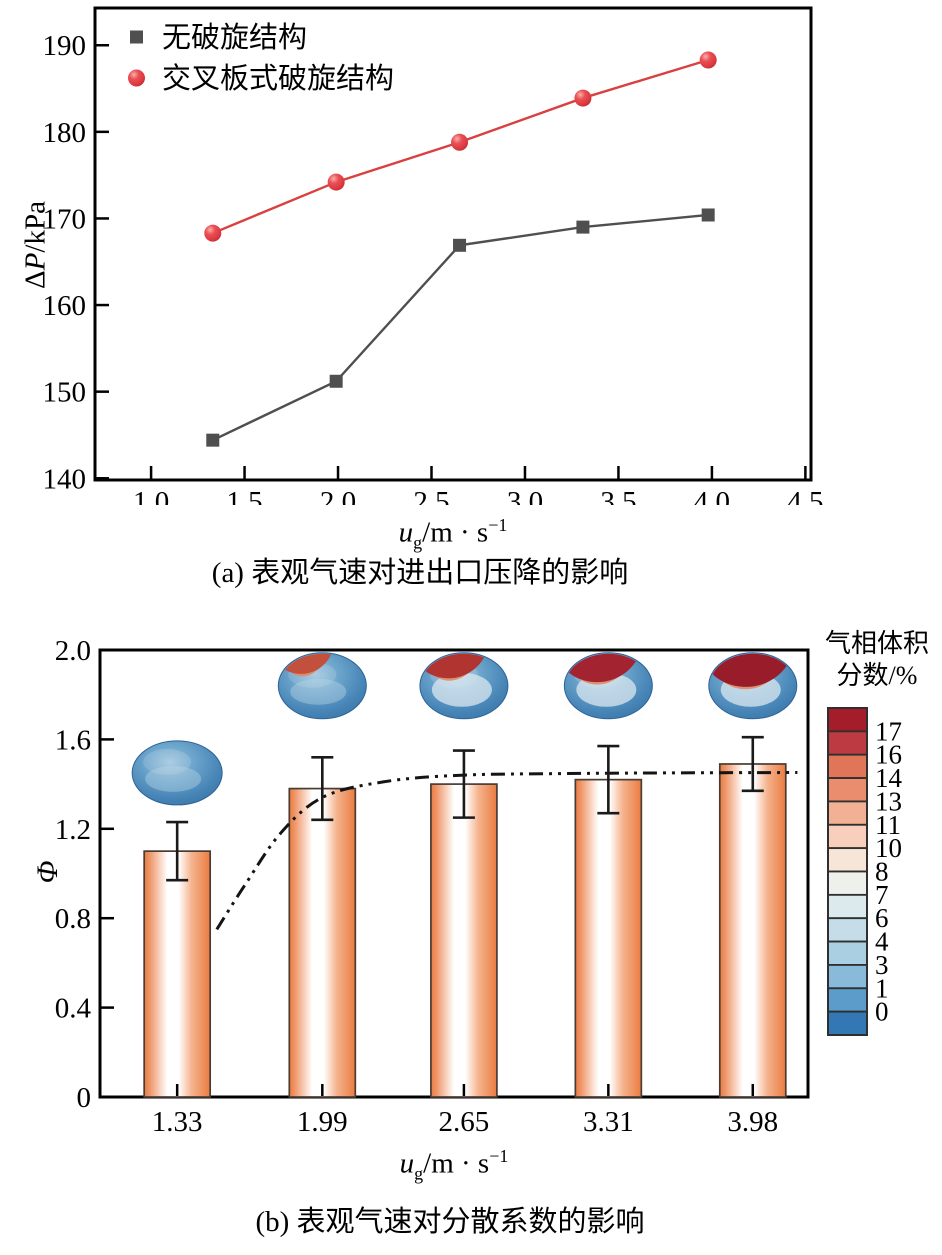 Image resolution: width=942 pixels, height=1255 pixels. Describe the element at coordinates (888, 755) in the screenshot. I see `colorbar-label: 16` at that location.